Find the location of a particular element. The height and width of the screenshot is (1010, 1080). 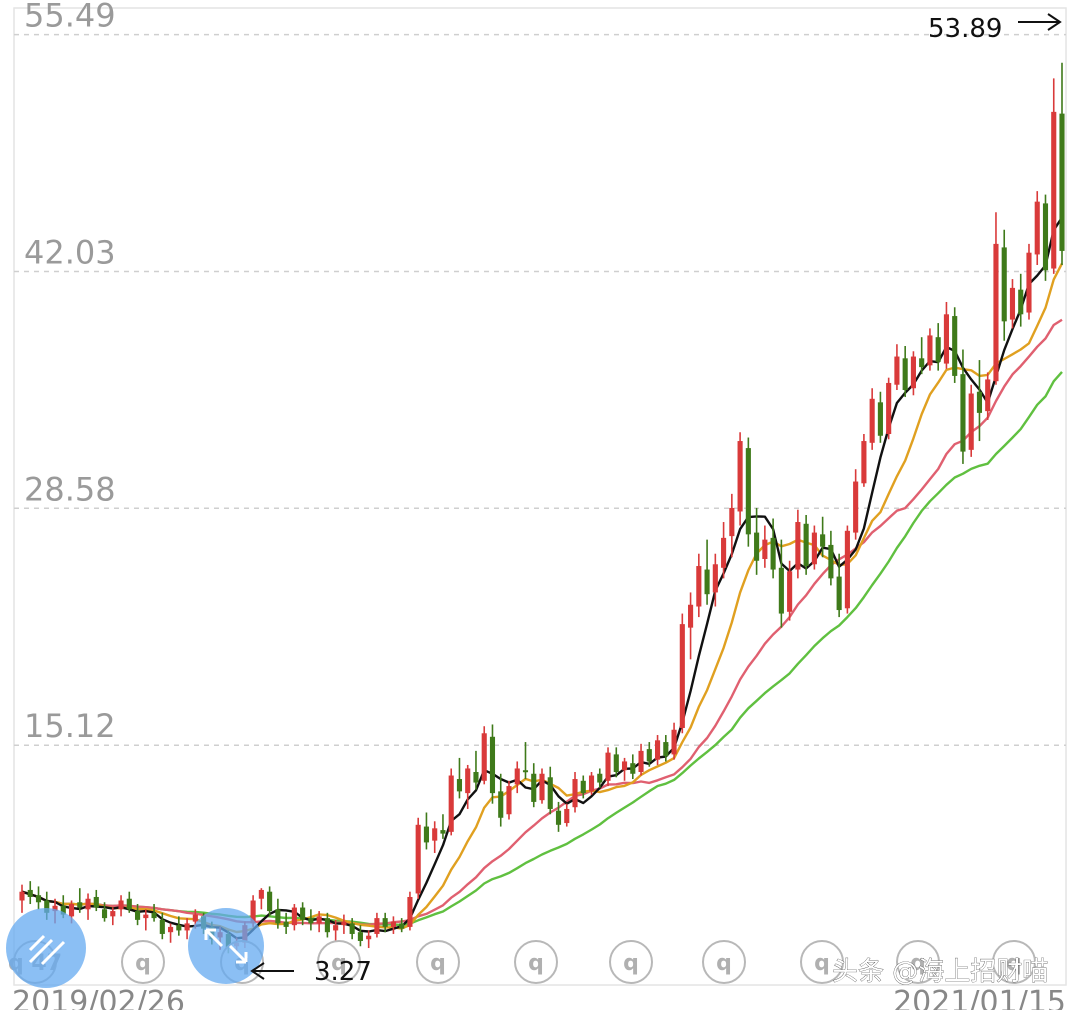

start-date-label: 2019/02/26 is located at coordinates (98, 997).